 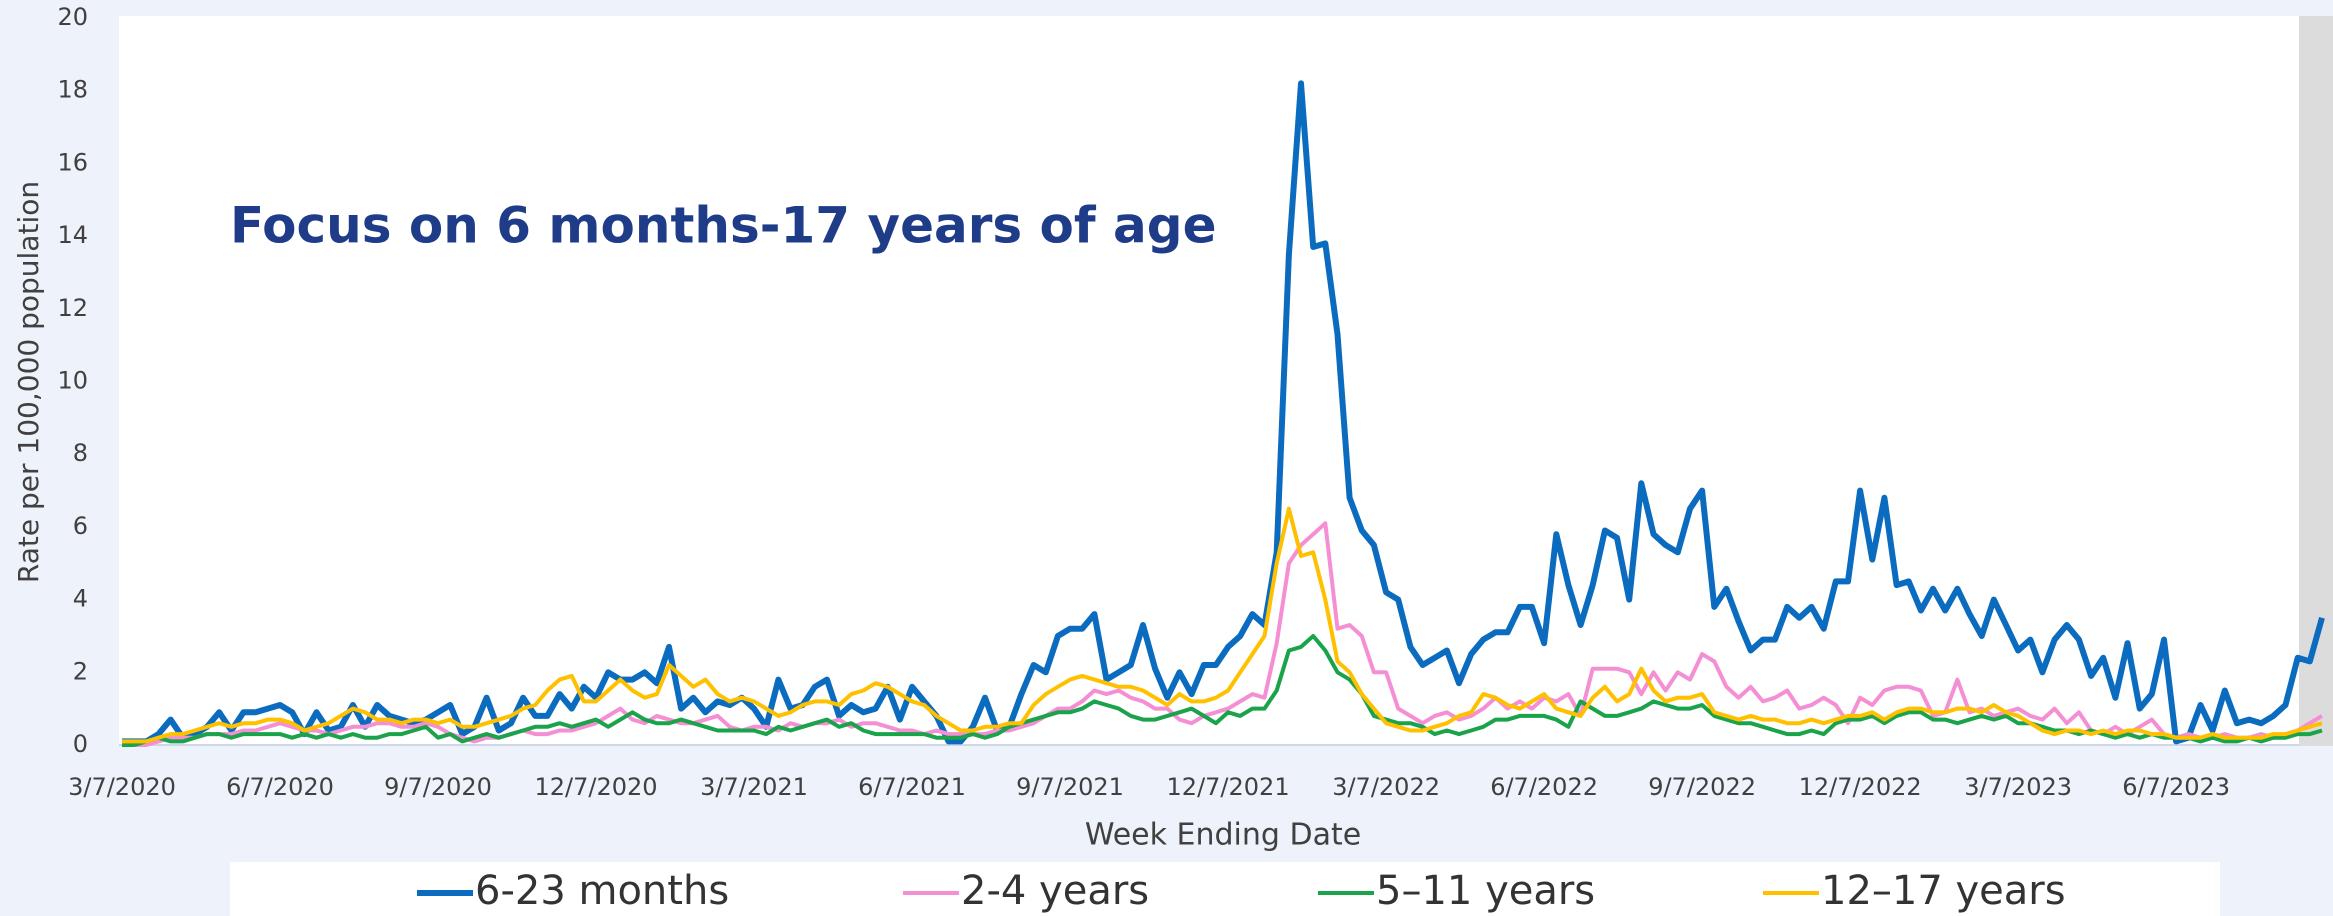 I want to click on y-tick-label: 2, so click(x=80, y=671).